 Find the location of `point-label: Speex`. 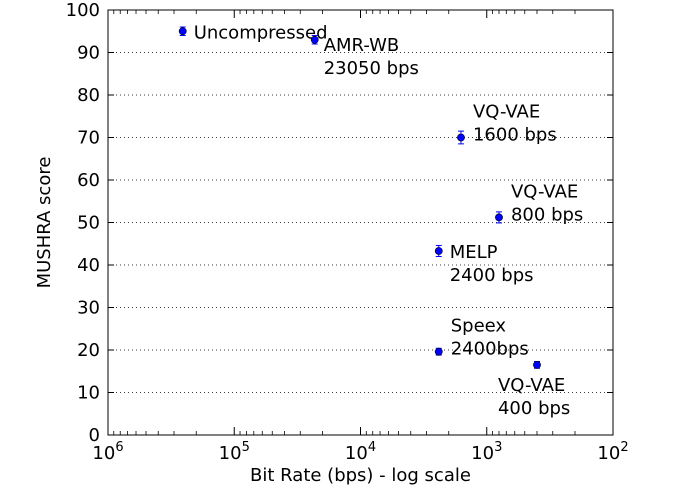

point-label: Speex is located at coordinates (479, 326).